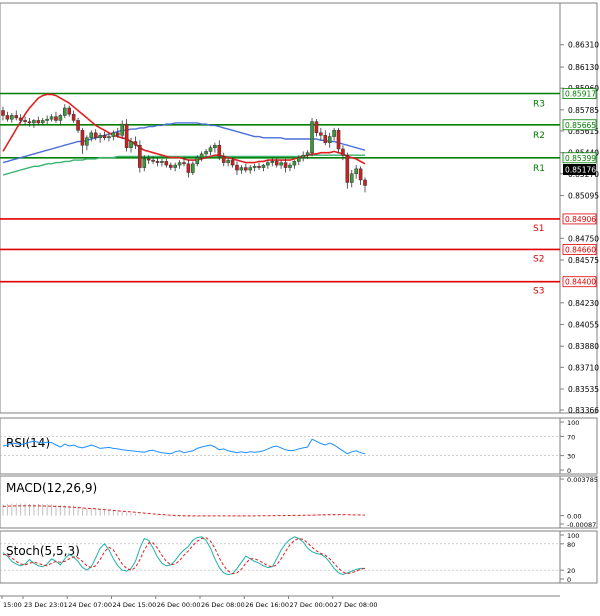 This screenshot has height=616, width=600. I want to click on macd-tick-label: -0.00087, so click(581, 525).